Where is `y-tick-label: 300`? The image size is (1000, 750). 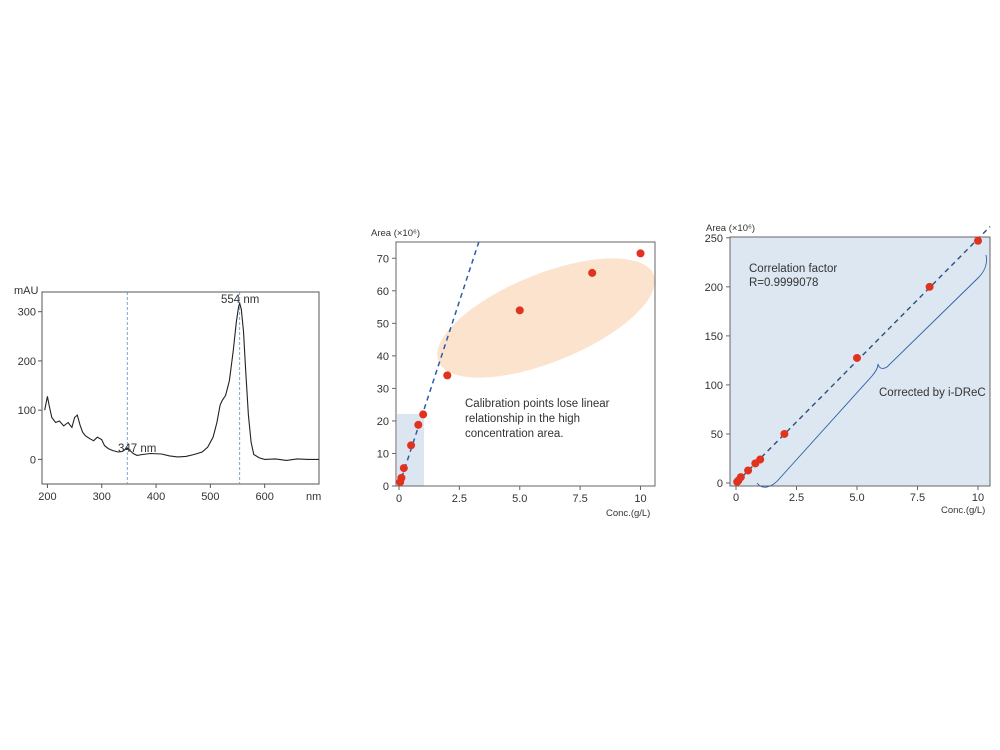 y-tick-label: 300 is located at coordinates (27, 313).